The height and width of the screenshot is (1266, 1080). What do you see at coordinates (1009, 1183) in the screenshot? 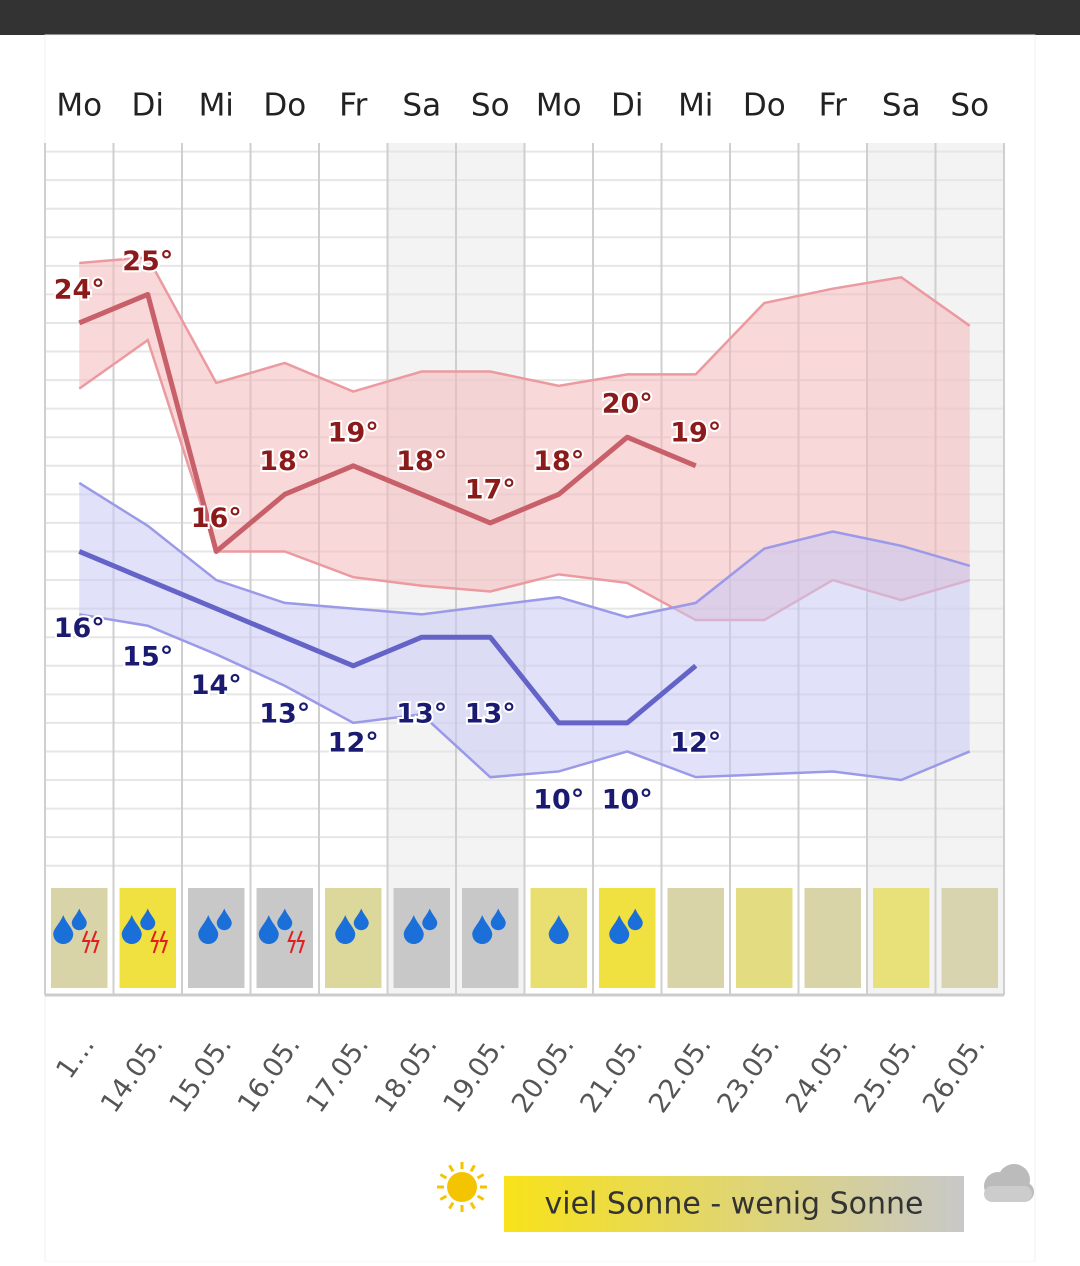
I see `cloud-icon` at bounding box center [1009, 1183].